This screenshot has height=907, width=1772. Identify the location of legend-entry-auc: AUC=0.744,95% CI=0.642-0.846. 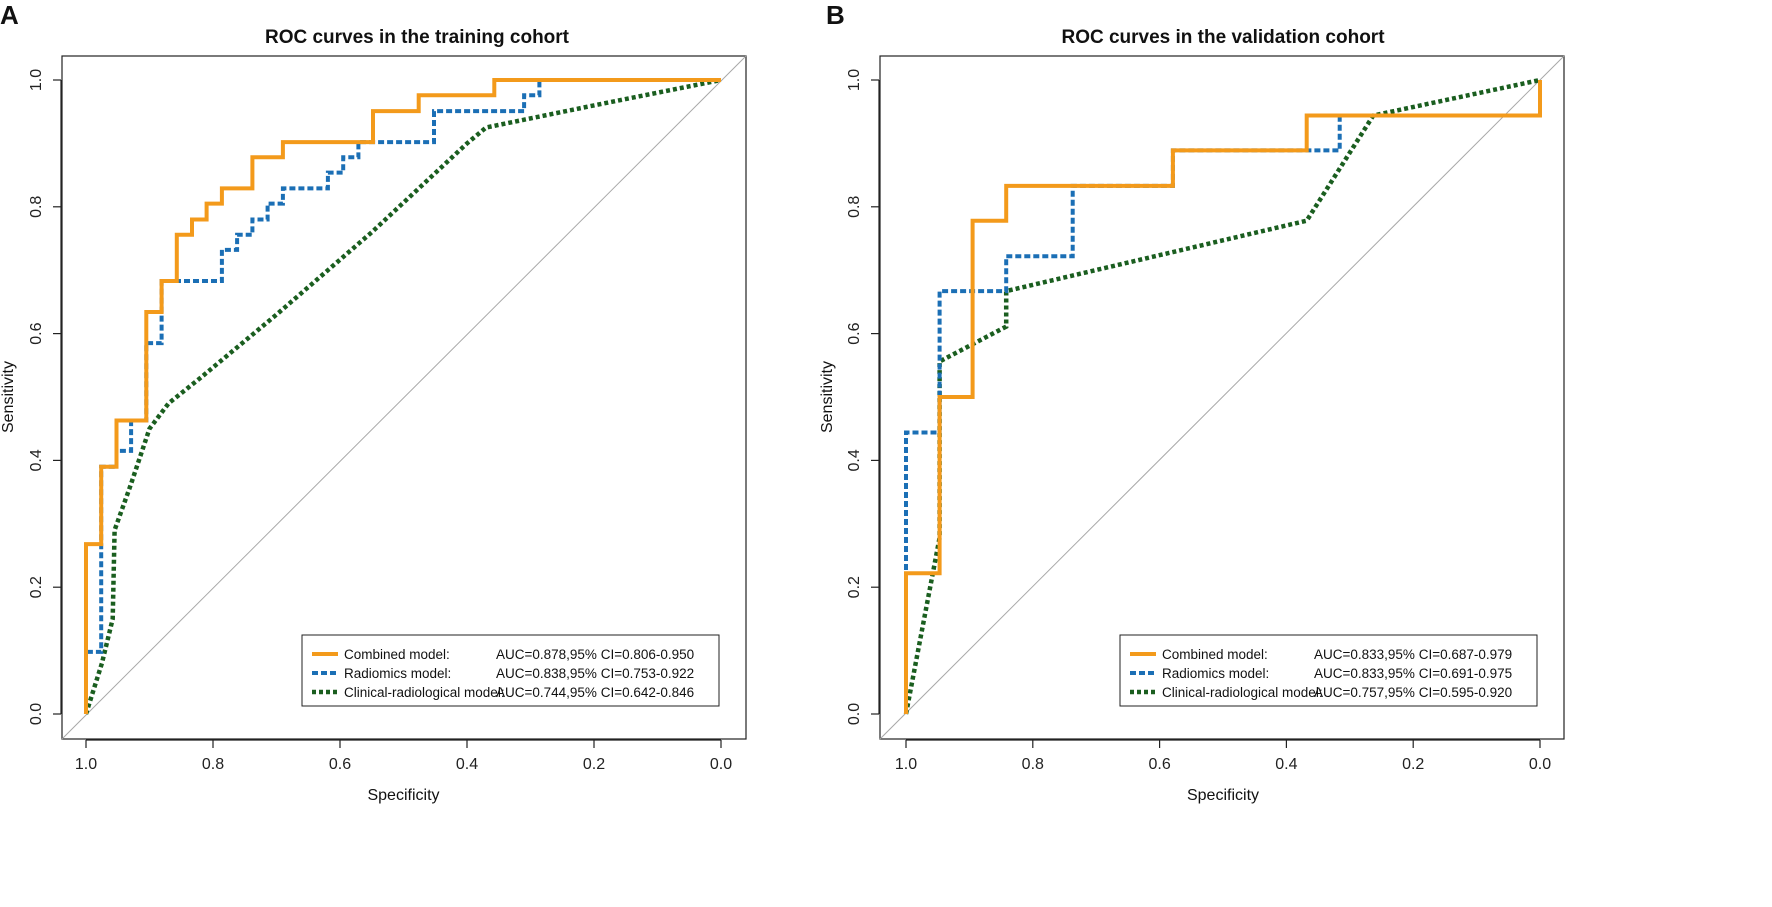
(595, 692).